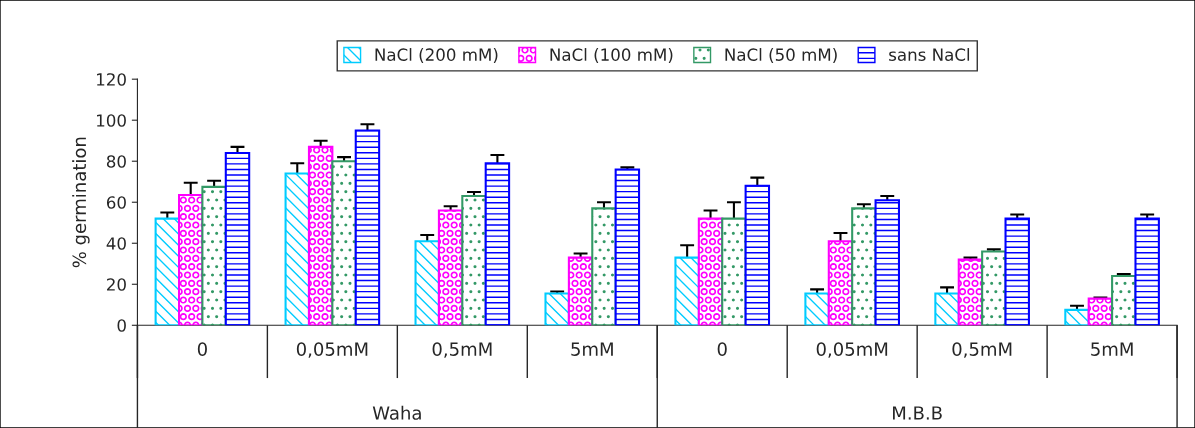 This screenshot has width=1195, height=428. Describe the element at coordinates (81, 202) in the screenshot. I see `y-axis-title: % germination` at that location.